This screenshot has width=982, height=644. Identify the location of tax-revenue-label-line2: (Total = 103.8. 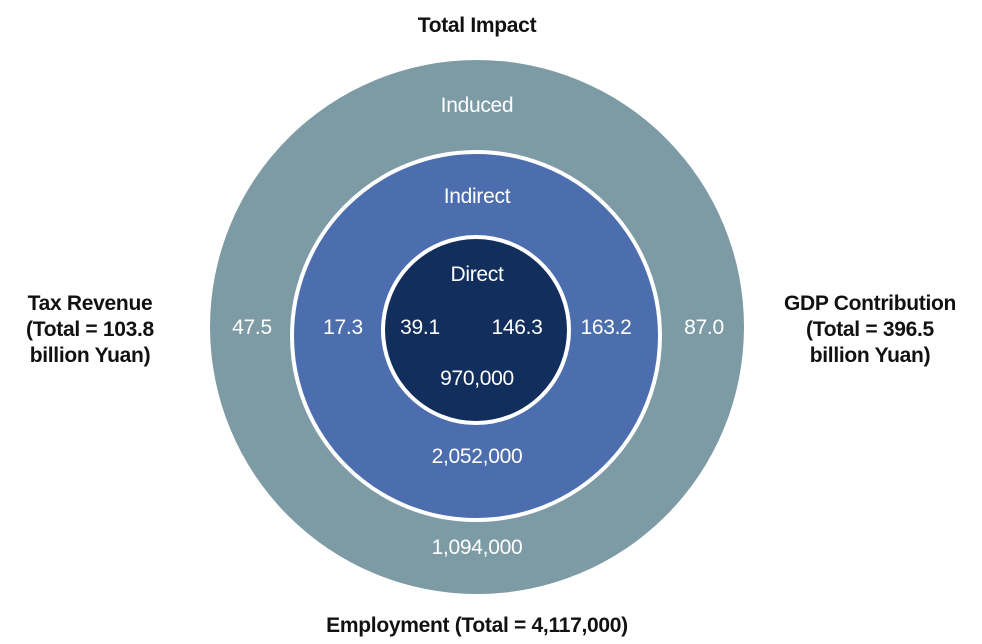
(90, 329).